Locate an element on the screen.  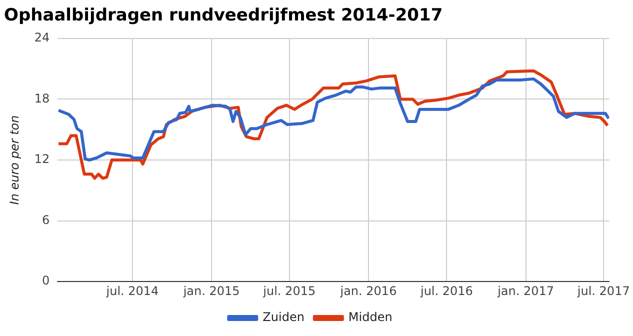
x-tick-label: jul. 2016 is located at coordinates (446, 291).